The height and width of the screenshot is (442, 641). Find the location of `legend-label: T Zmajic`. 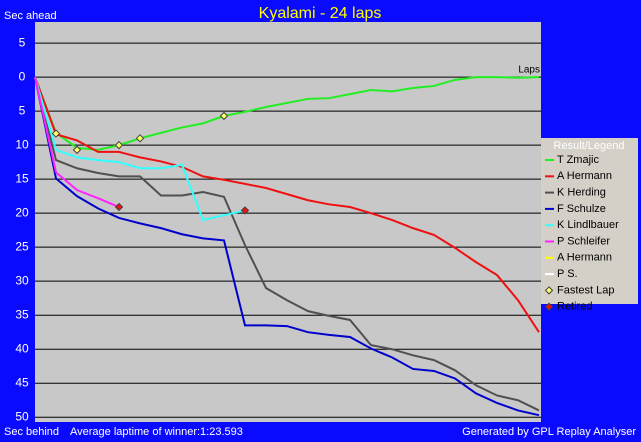

legend-label: T Zmajic is located at coordinates (578, 160).